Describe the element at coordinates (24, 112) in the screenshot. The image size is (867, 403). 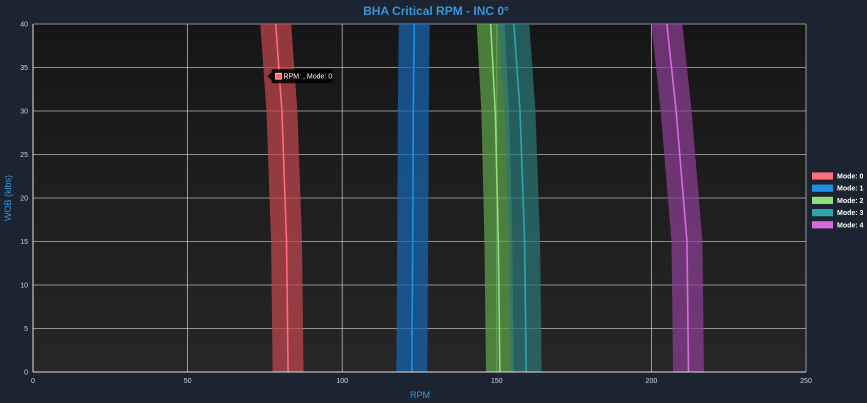
I see `y-tick-label: 30` at that location.